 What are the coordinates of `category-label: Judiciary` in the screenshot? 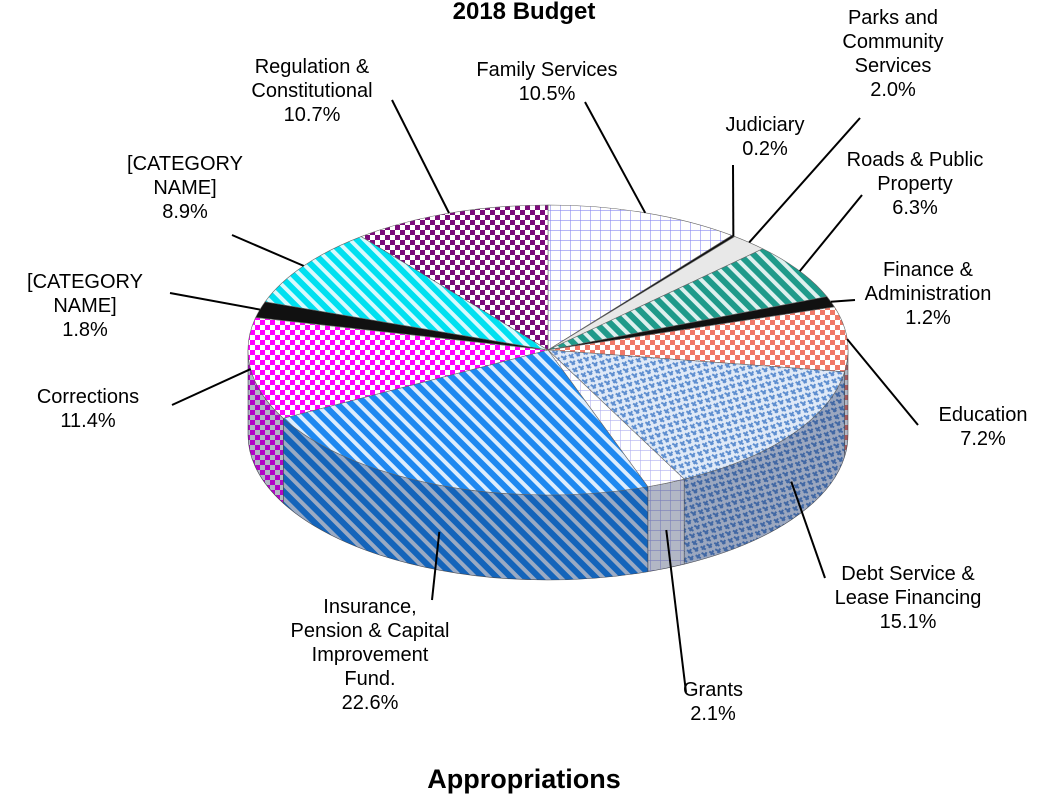 It's located at (765, 125).